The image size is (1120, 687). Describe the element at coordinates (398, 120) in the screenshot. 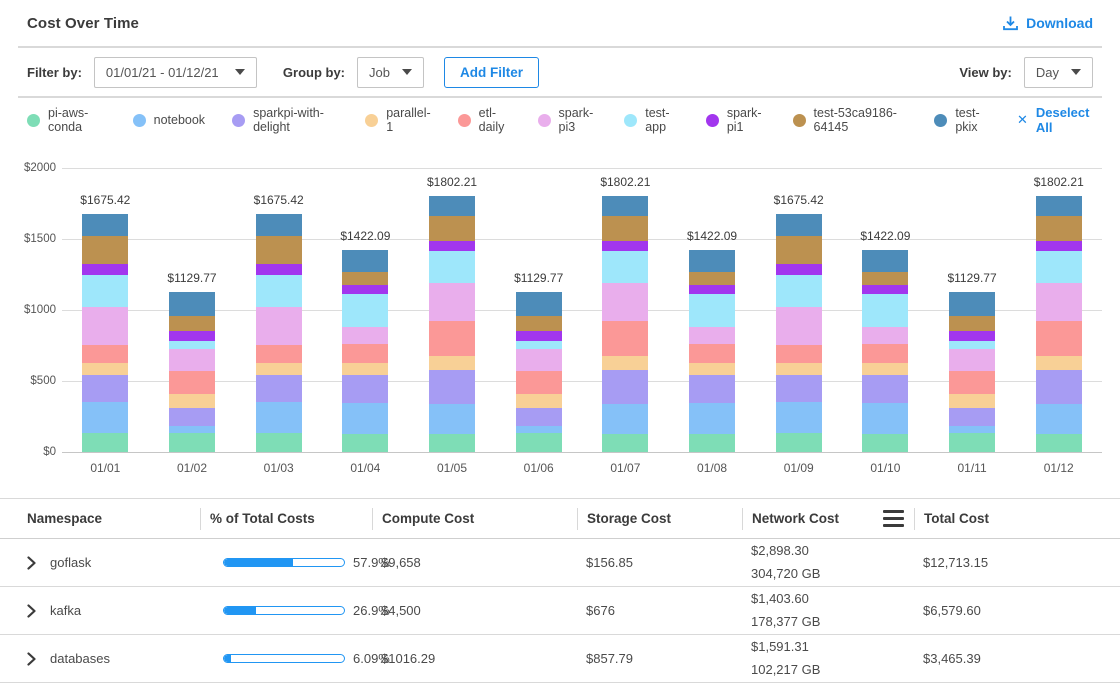

I see `legend-item: parallel-1` at that location.